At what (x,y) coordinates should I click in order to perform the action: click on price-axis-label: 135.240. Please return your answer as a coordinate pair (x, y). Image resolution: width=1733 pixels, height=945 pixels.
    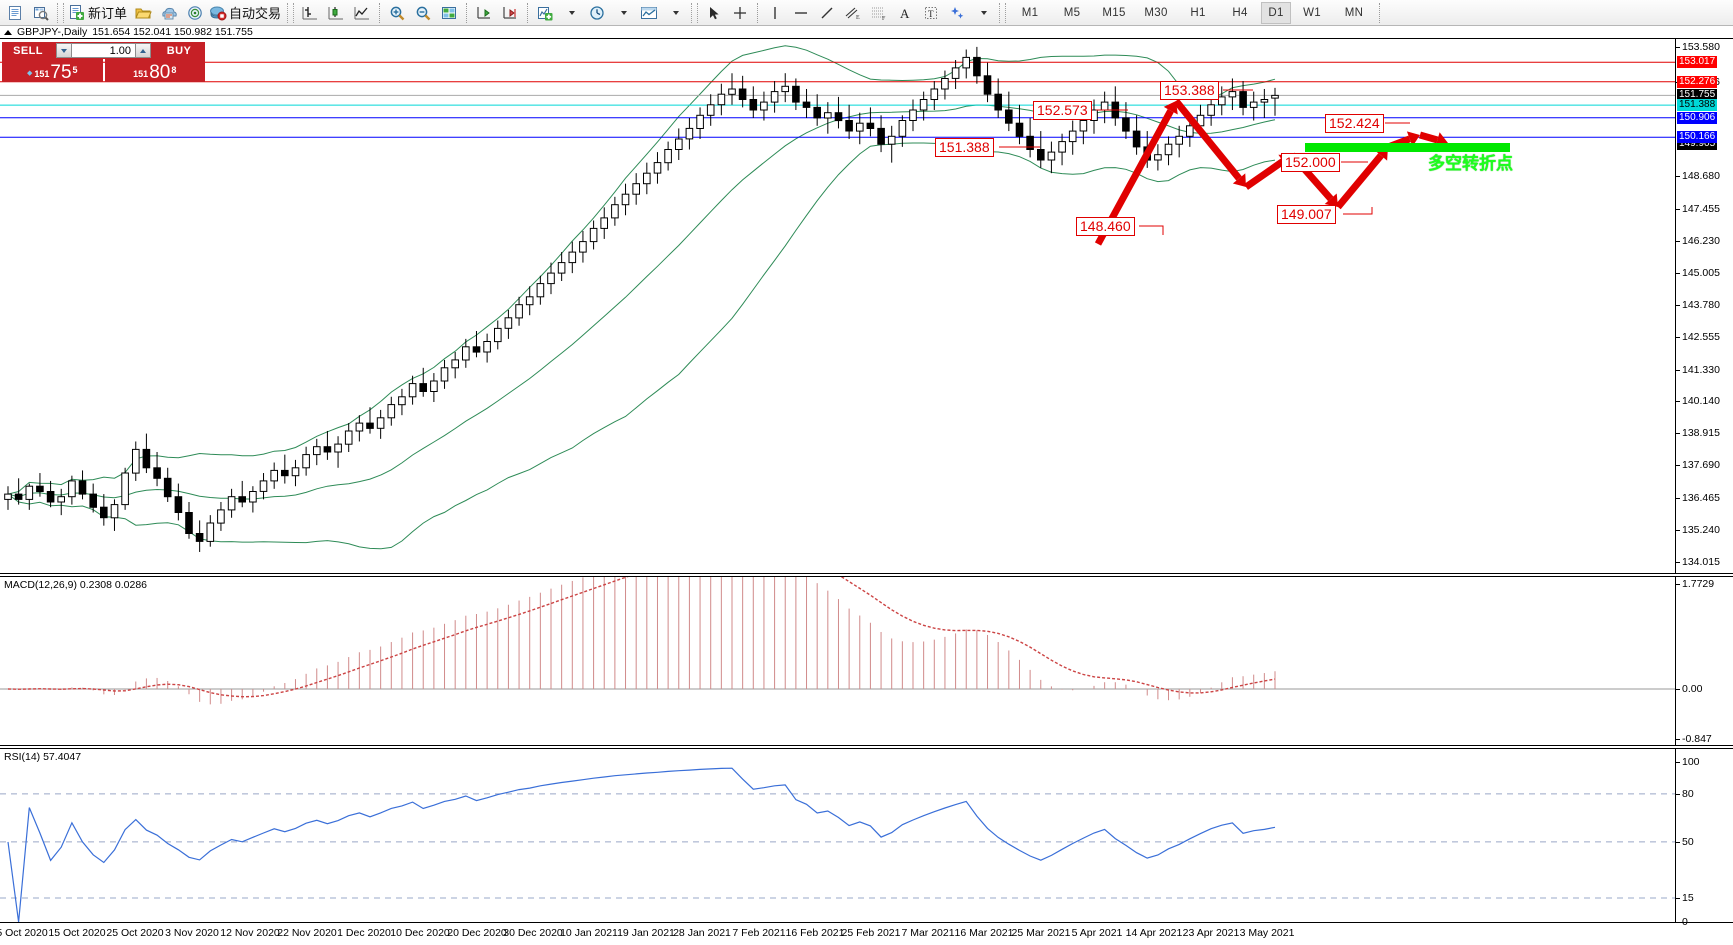
    Looking at the image, I should click on (1701, 529).